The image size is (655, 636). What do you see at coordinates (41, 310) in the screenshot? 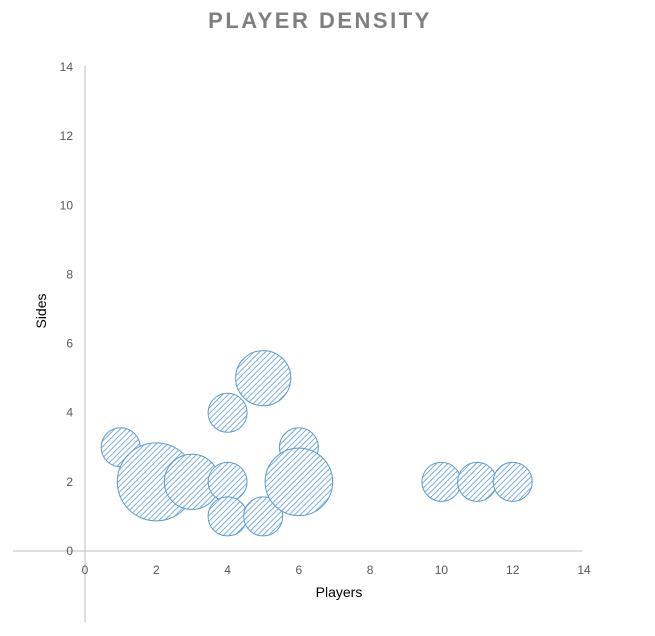
I see `y-axis-title: Sides` at bounding box center [41, 310].